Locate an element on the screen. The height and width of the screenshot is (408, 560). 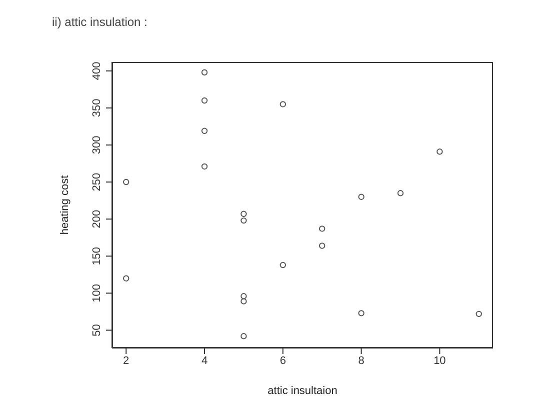
y-tick-label: 300 is located at coordinates (97, 145).